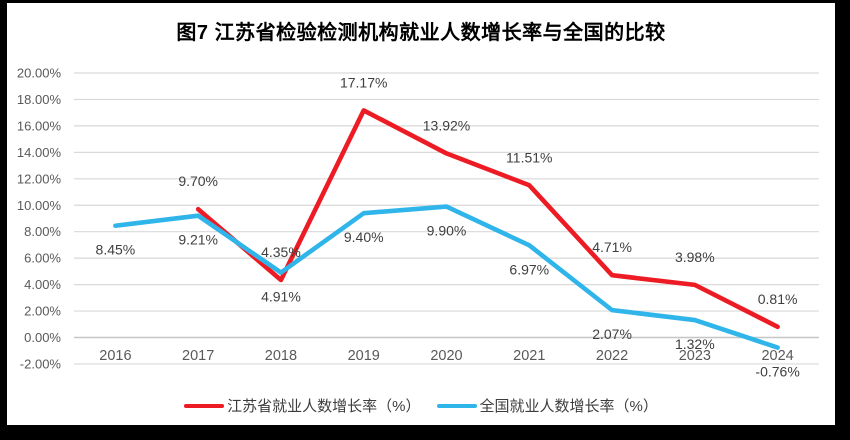  Describe the element at coordinates (198, 181) in the screenshot. I see `svg-text: 9.70%` at that location.